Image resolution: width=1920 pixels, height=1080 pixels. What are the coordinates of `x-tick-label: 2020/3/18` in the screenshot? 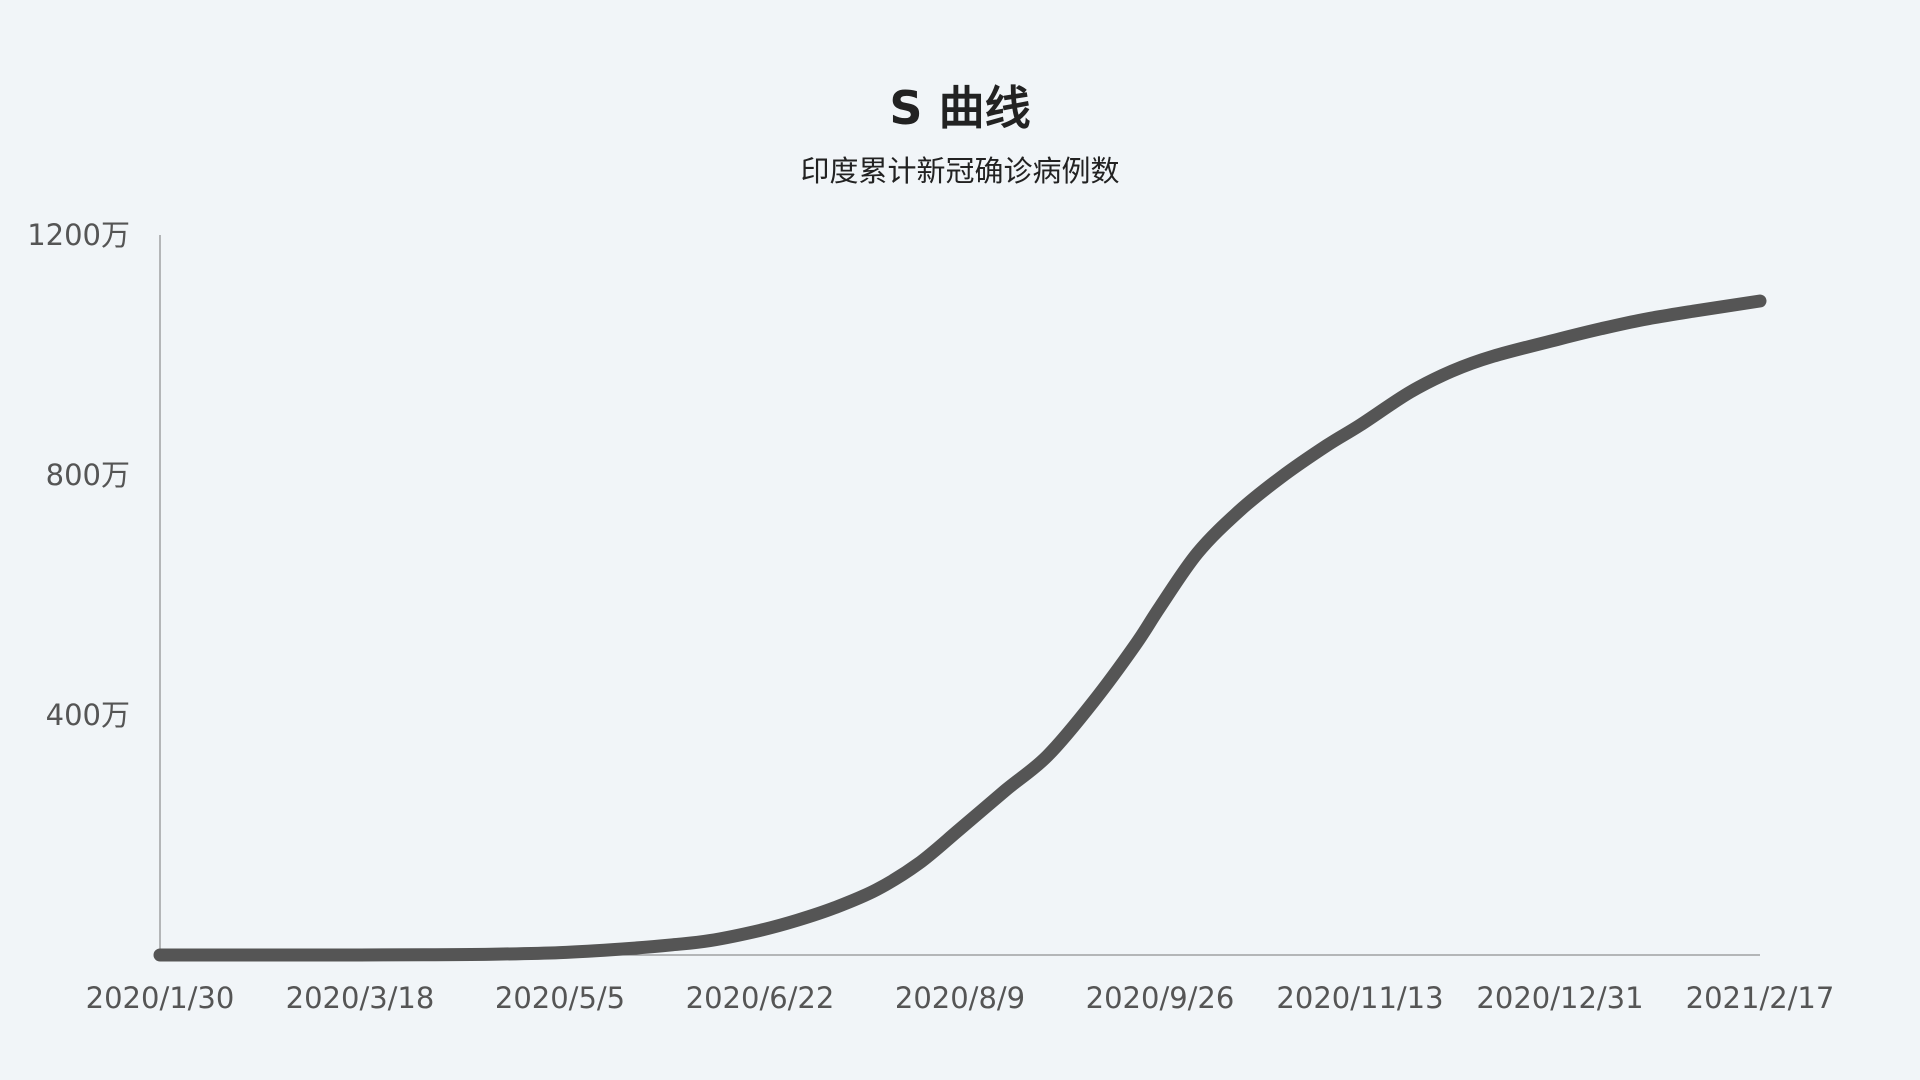 It's located at (360, 998).